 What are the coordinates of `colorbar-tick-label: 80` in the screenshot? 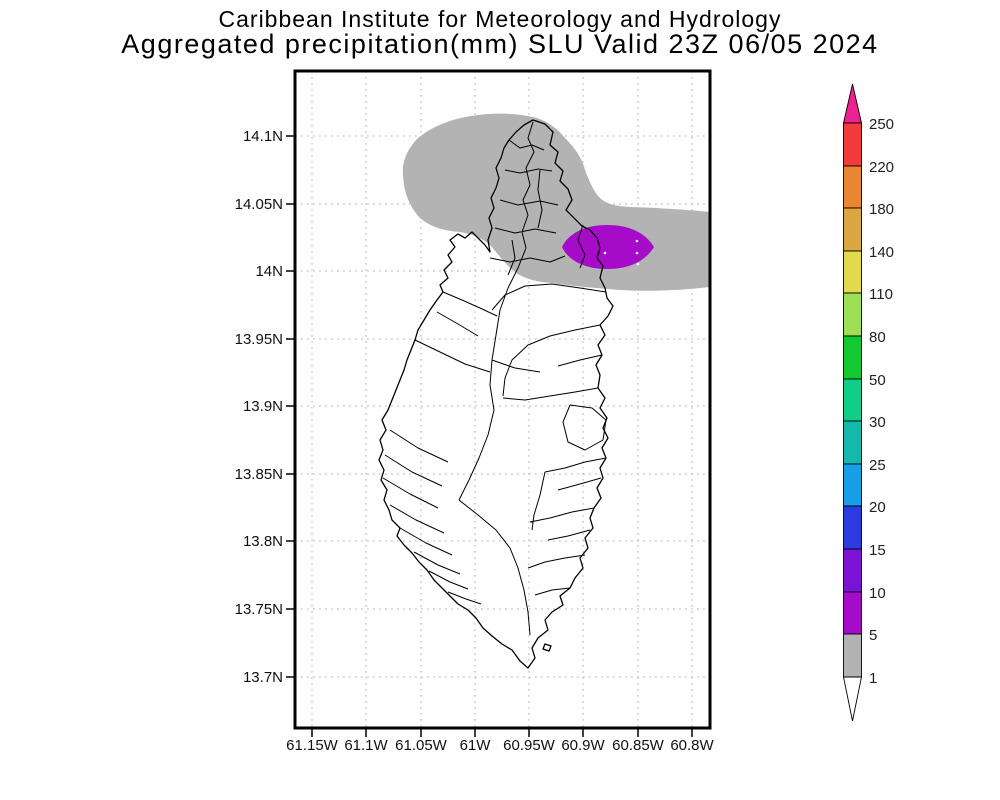 It's located at (877, 337).